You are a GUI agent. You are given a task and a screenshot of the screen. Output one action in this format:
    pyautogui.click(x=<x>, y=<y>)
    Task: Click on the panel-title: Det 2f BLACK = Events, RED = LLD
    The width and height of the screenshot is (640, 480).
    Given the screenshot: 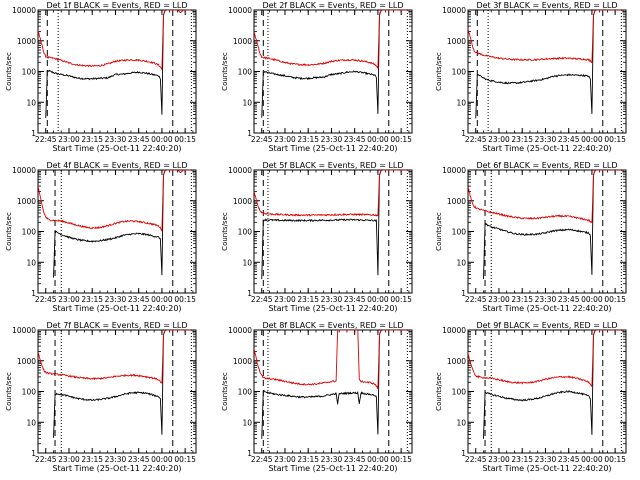 What is the action you would take?
    pyautogui.click(x=332, y=5)
    